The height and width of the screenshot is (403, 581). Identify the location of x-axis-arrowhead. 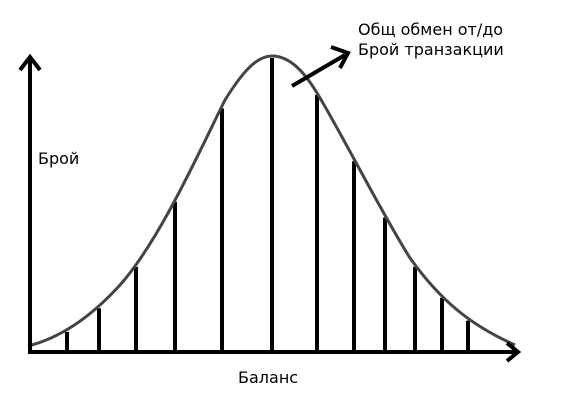
(513, 352).